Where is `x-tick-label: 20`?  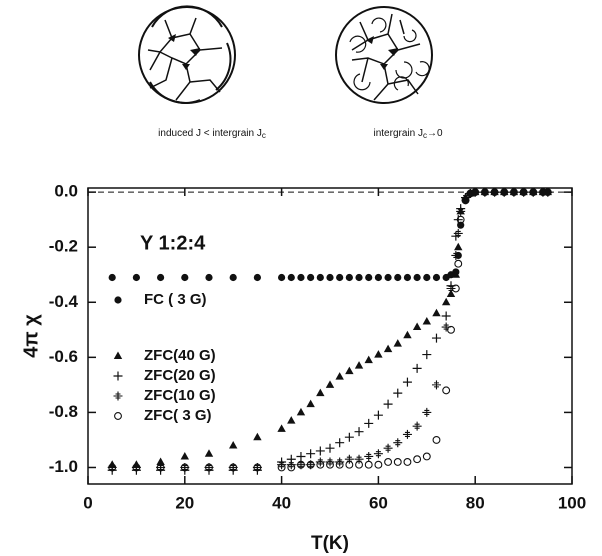
x-tick-label: 20 is located at coordinates (184, 502).